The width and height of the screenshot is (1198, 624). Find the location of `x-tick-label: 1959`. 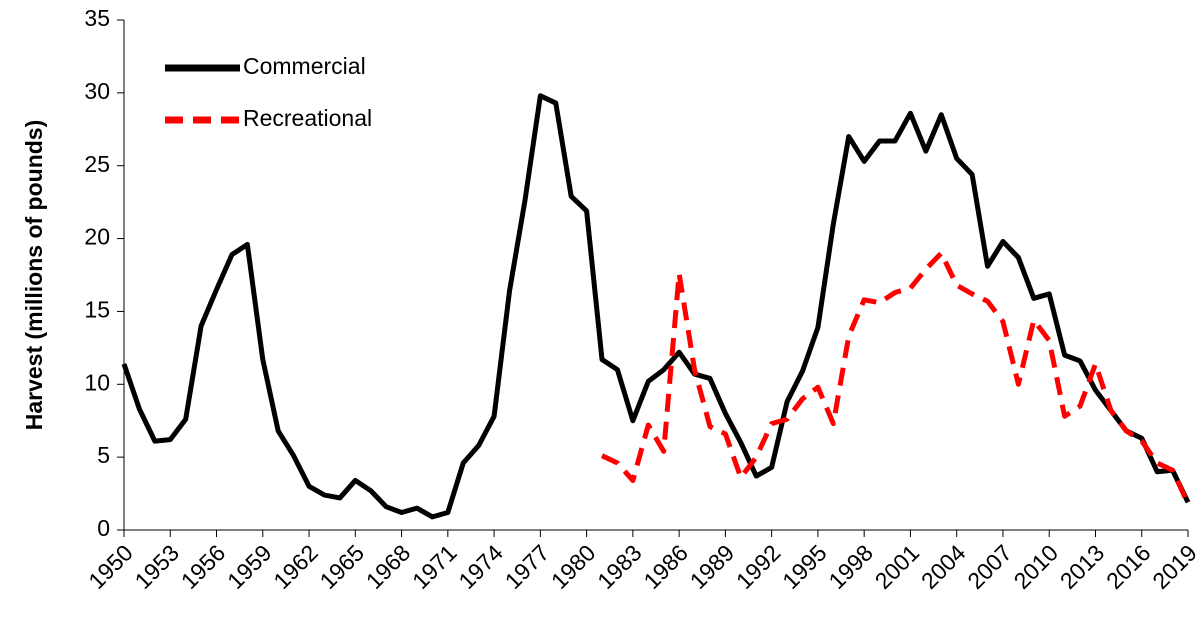

x-tick-label: 1959 is located at coordinates (249, 566).